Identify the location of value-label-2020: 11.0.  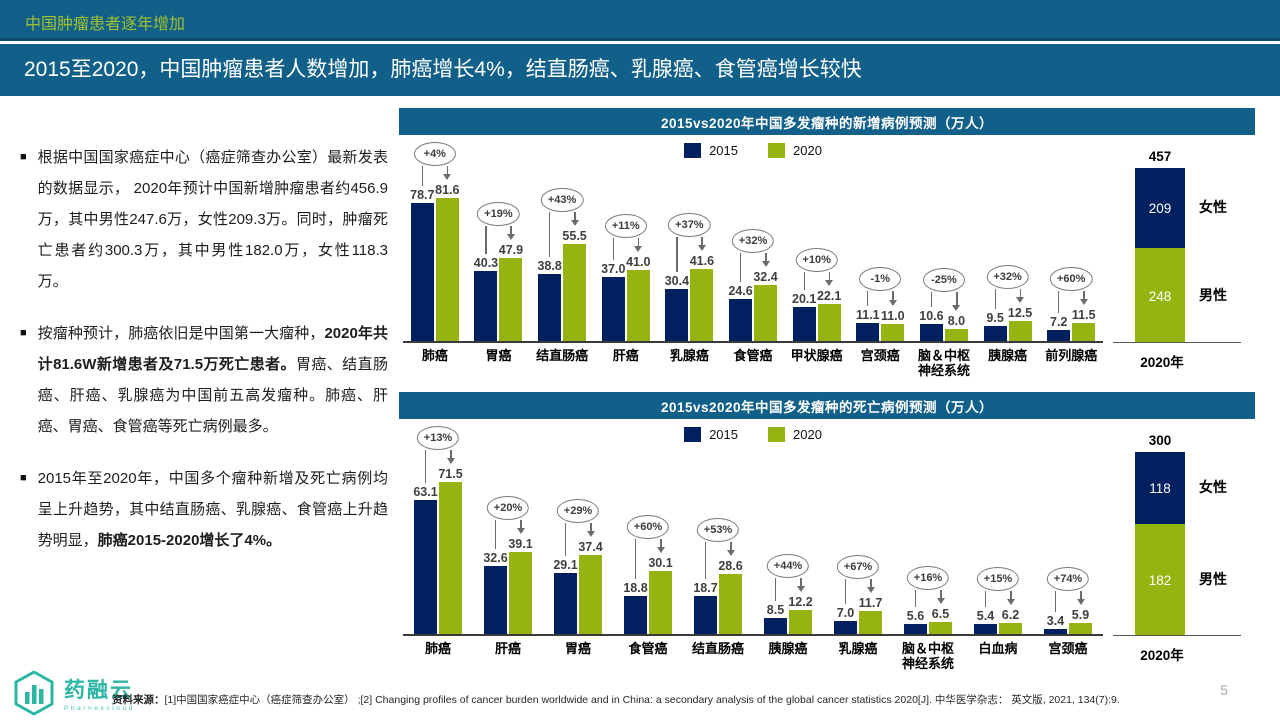
(892, 315).